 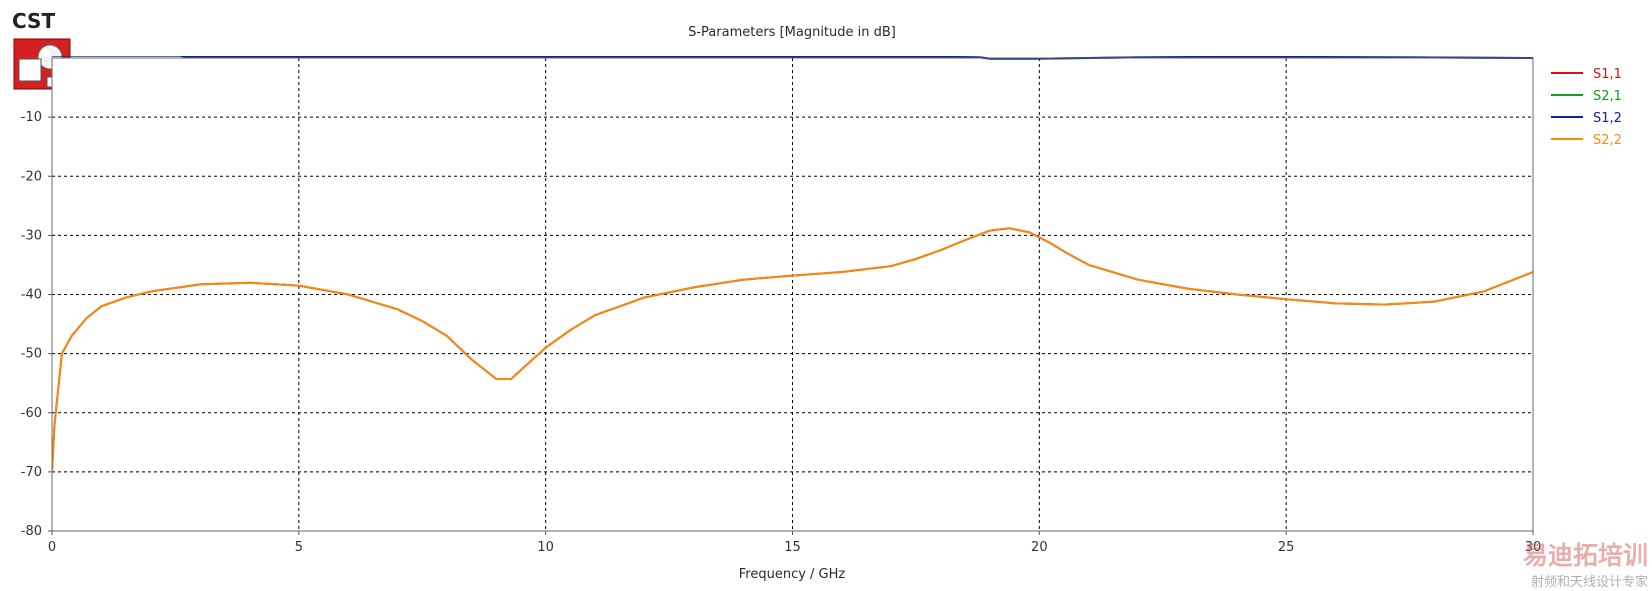 What do you see at coordinates (31, 413) in the screenshot?
I see `y-tick-label: -60` at bounding box center [31, 413].